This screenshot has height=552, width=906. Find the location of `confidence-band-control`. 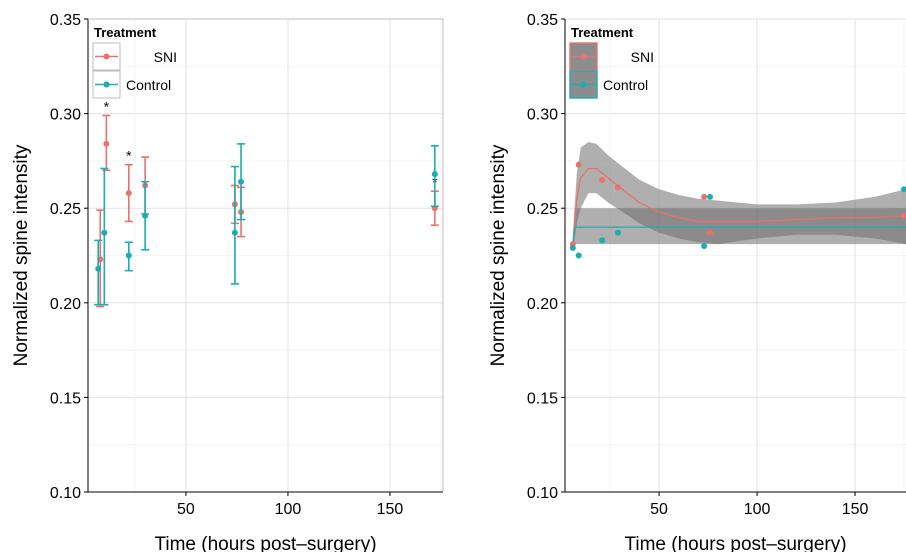

confidence-band-control is located at coordinates (739, 226).